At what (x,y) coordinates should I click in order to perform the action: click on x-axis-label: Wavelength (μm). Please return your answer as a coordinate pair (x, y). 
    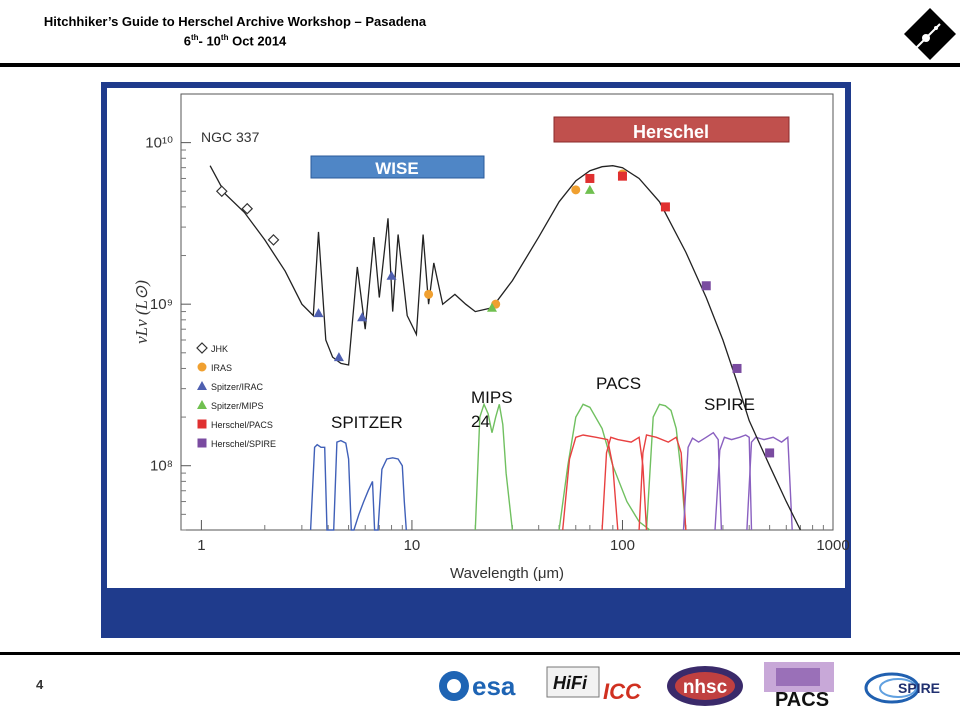
    Looking at the image, I should click on (507, 573).